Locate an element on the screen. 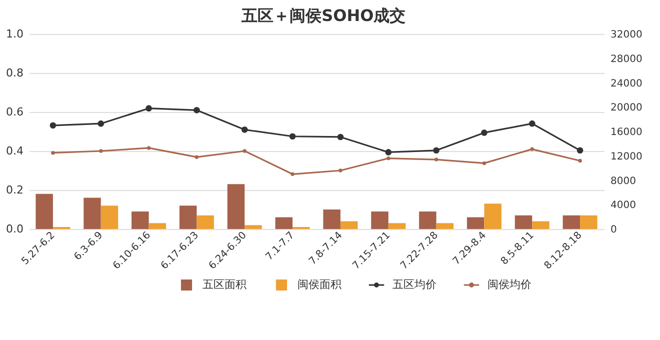 Image resolution: width=660 pixels, height=340 pixels. y-tick-label: 0.4 is located at coordinates (15, 151).